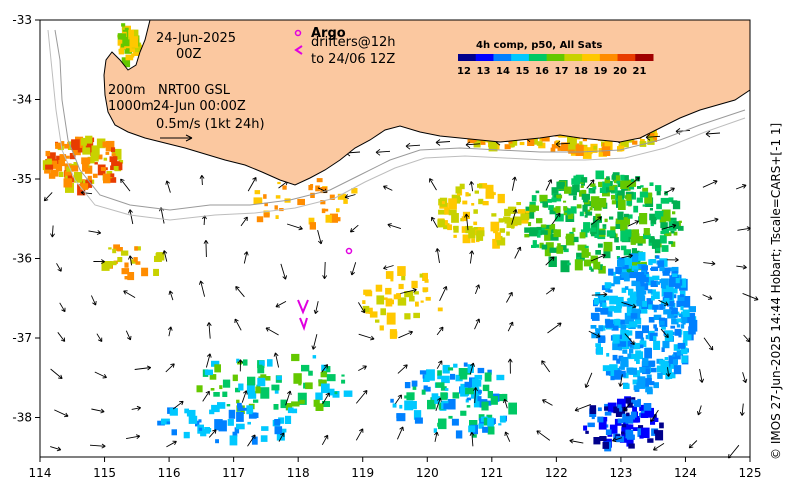 This screenshot has width=791, height=492. Describe the element at coordinates (22, 259) in the screenshot. I see `y-tick-label: -36` at that location.